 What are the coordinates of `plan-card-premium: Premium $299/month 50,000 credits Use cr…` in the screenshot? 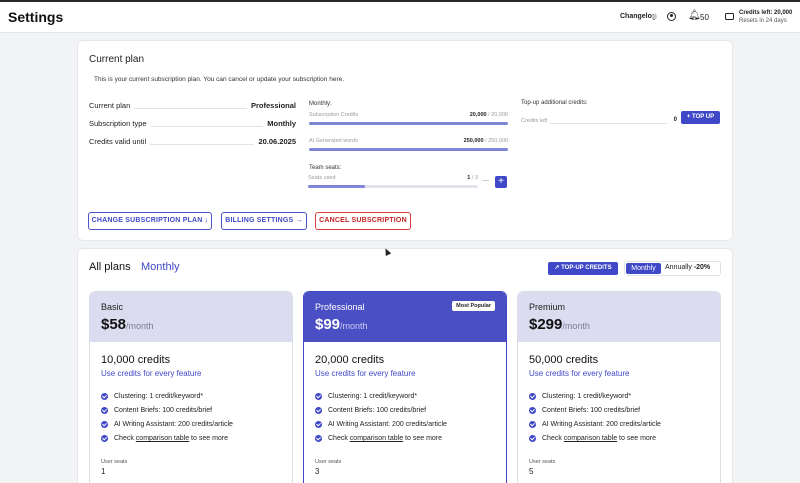 It's located at (619, 387).